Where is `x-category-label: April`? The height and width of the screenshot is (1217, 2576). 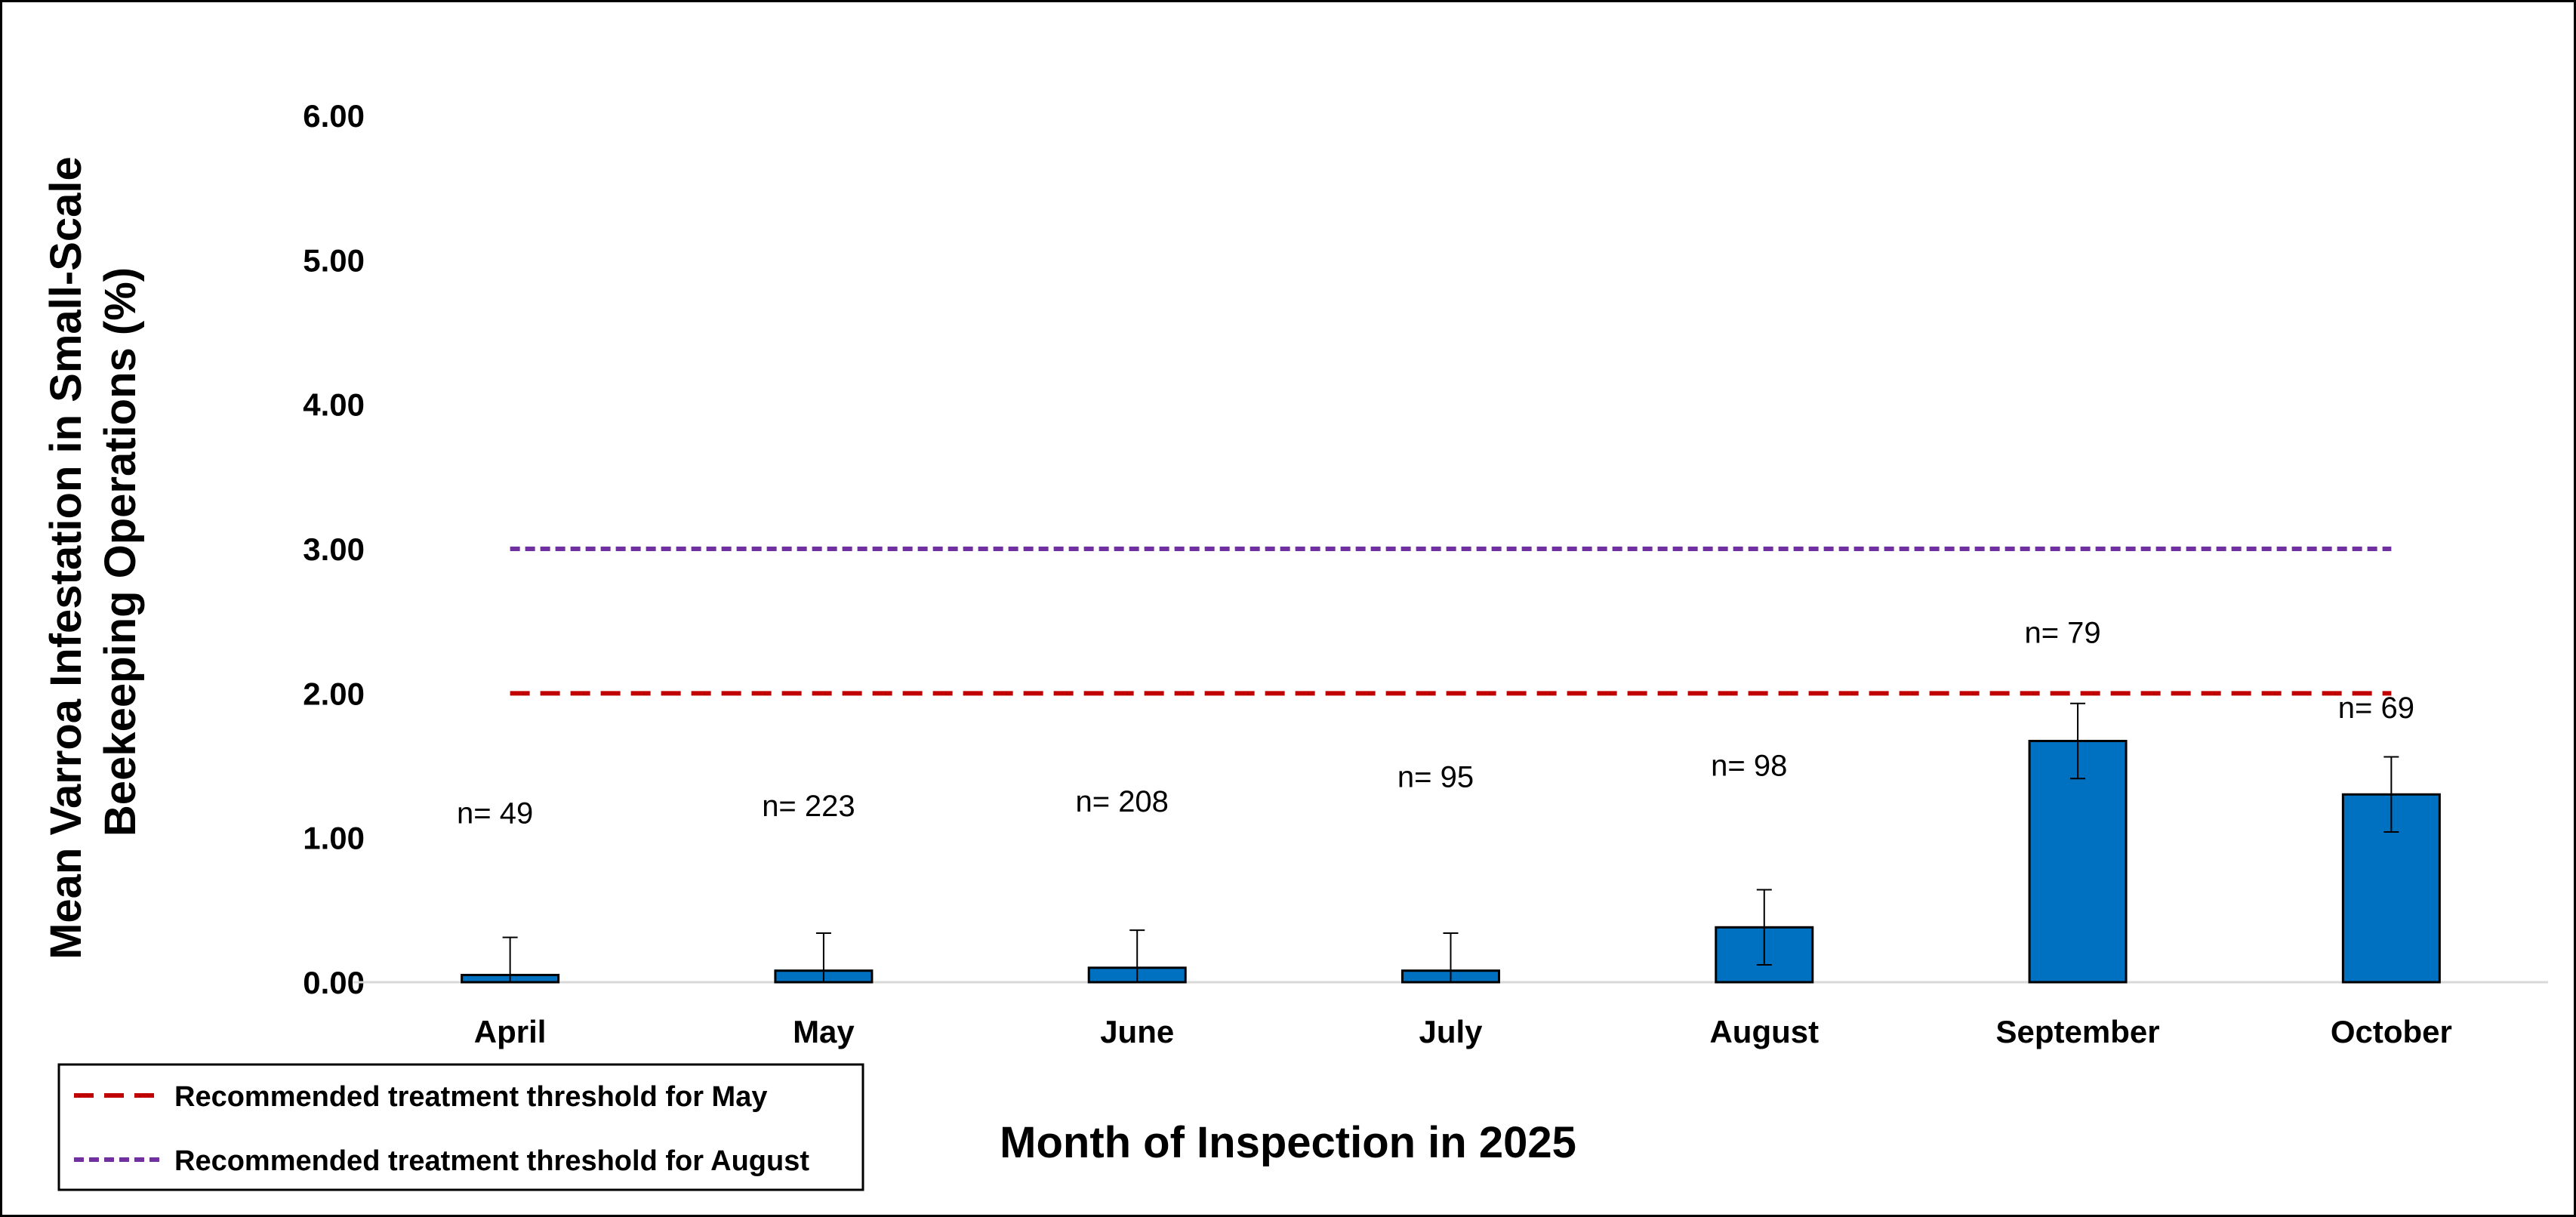
x-category-label: April is located at coordinates (511, 1031).